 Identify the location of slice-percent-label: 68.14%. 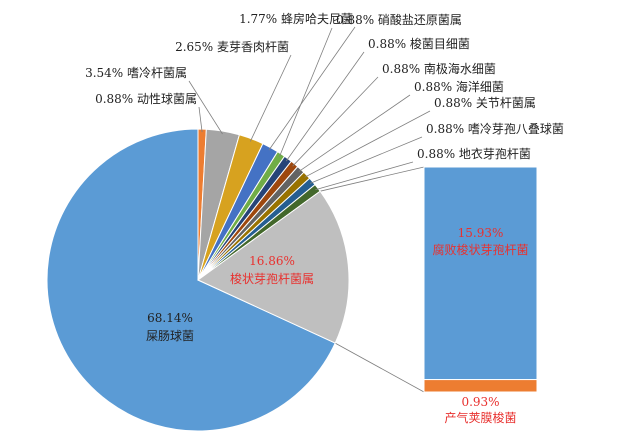
(170, 318).